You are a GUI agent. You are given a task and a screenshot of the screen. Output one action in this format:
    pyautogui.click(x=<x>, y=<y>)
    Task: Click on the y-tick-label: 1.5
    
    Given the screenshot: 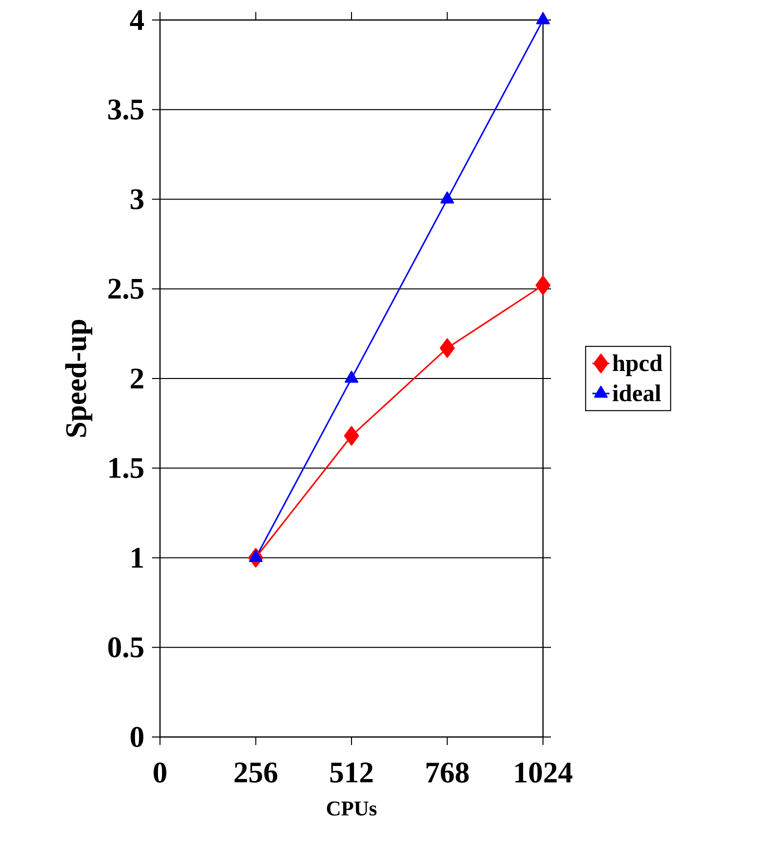 What is the action you would take?
    pyautogui.click(x=127, y=468)
    